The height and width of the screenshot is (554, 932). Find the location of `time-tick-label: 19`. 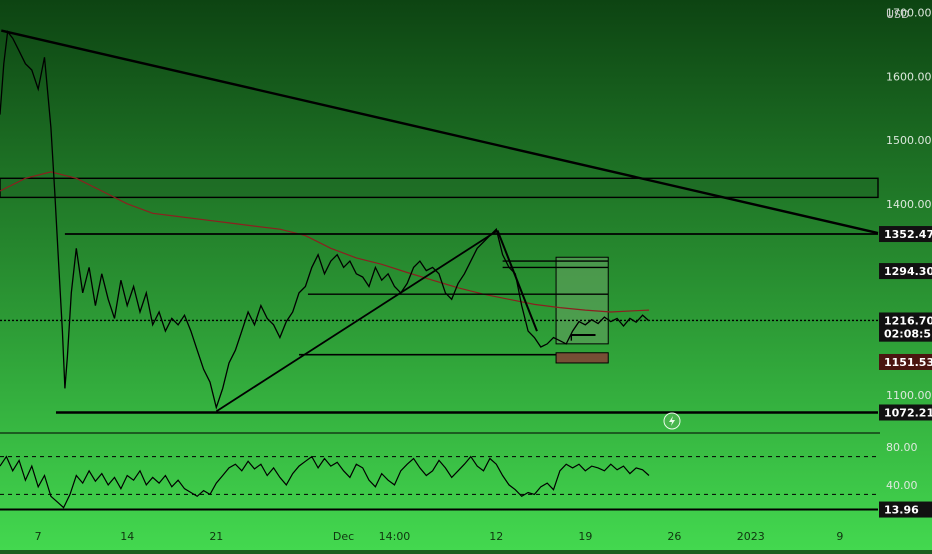

time-tick-label: 19 is located at coordinates (585, 536).